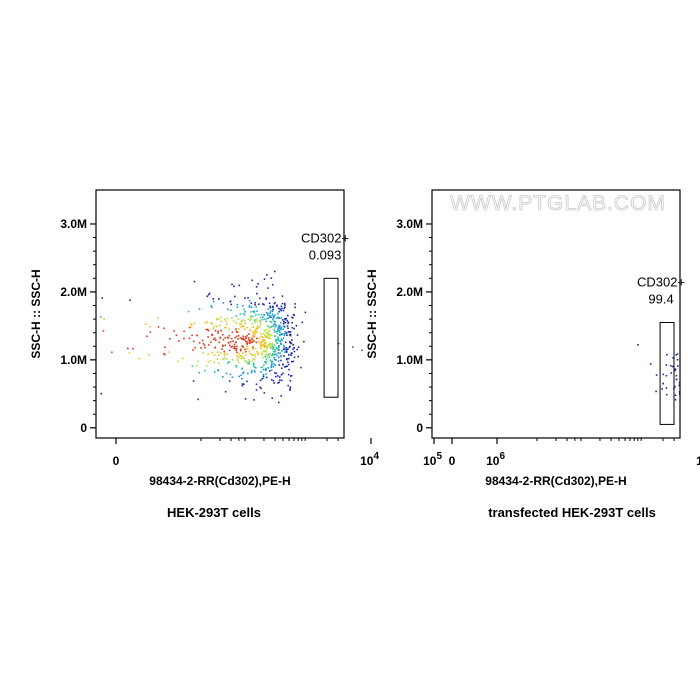 The height and width of the screenshot is (700, 700). What do you see at coordinates (372, 313) in the screenshot?
I see `y-axis-title: SSC-H :: SSC-H` at bounding box center [372, 313].